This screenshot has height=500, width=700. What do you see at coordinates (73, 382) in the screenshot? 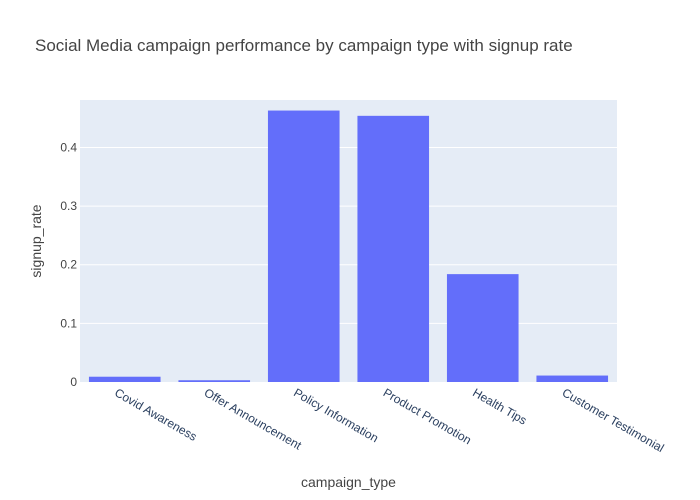
I see `y-tick-label: 0` at bounding box center [73, 382].